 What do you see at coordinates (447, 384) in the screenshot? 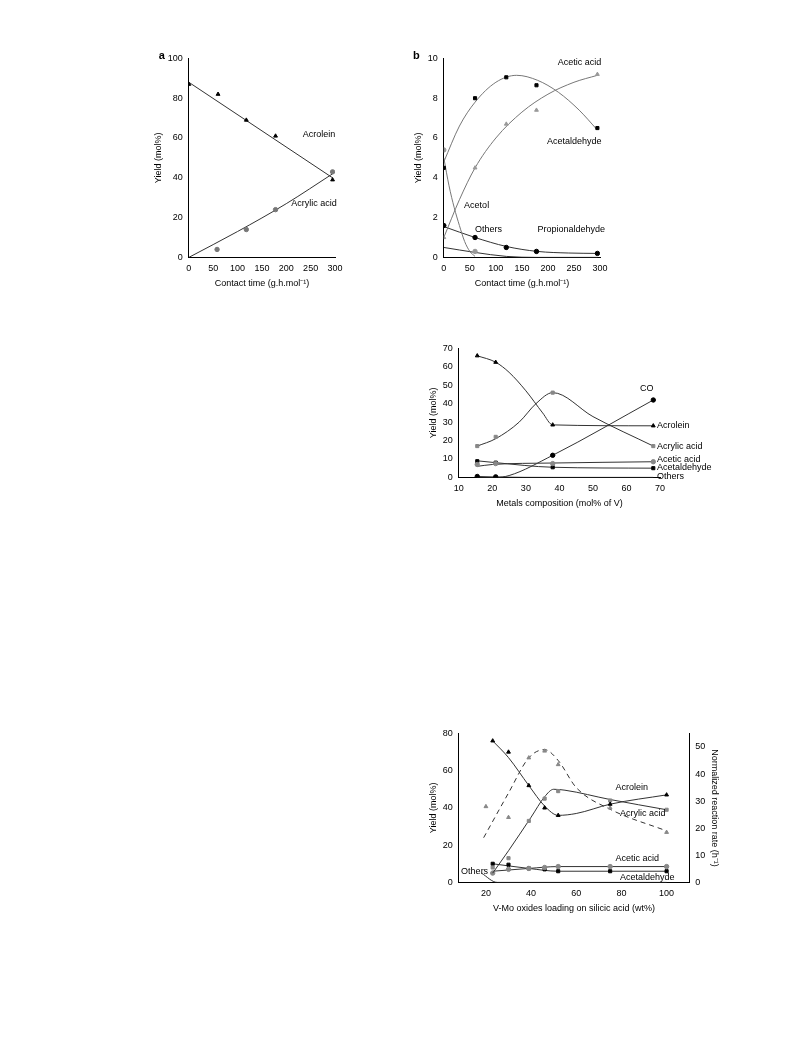
I see `y-tick-label: 50` at bounding box center [447, 384].